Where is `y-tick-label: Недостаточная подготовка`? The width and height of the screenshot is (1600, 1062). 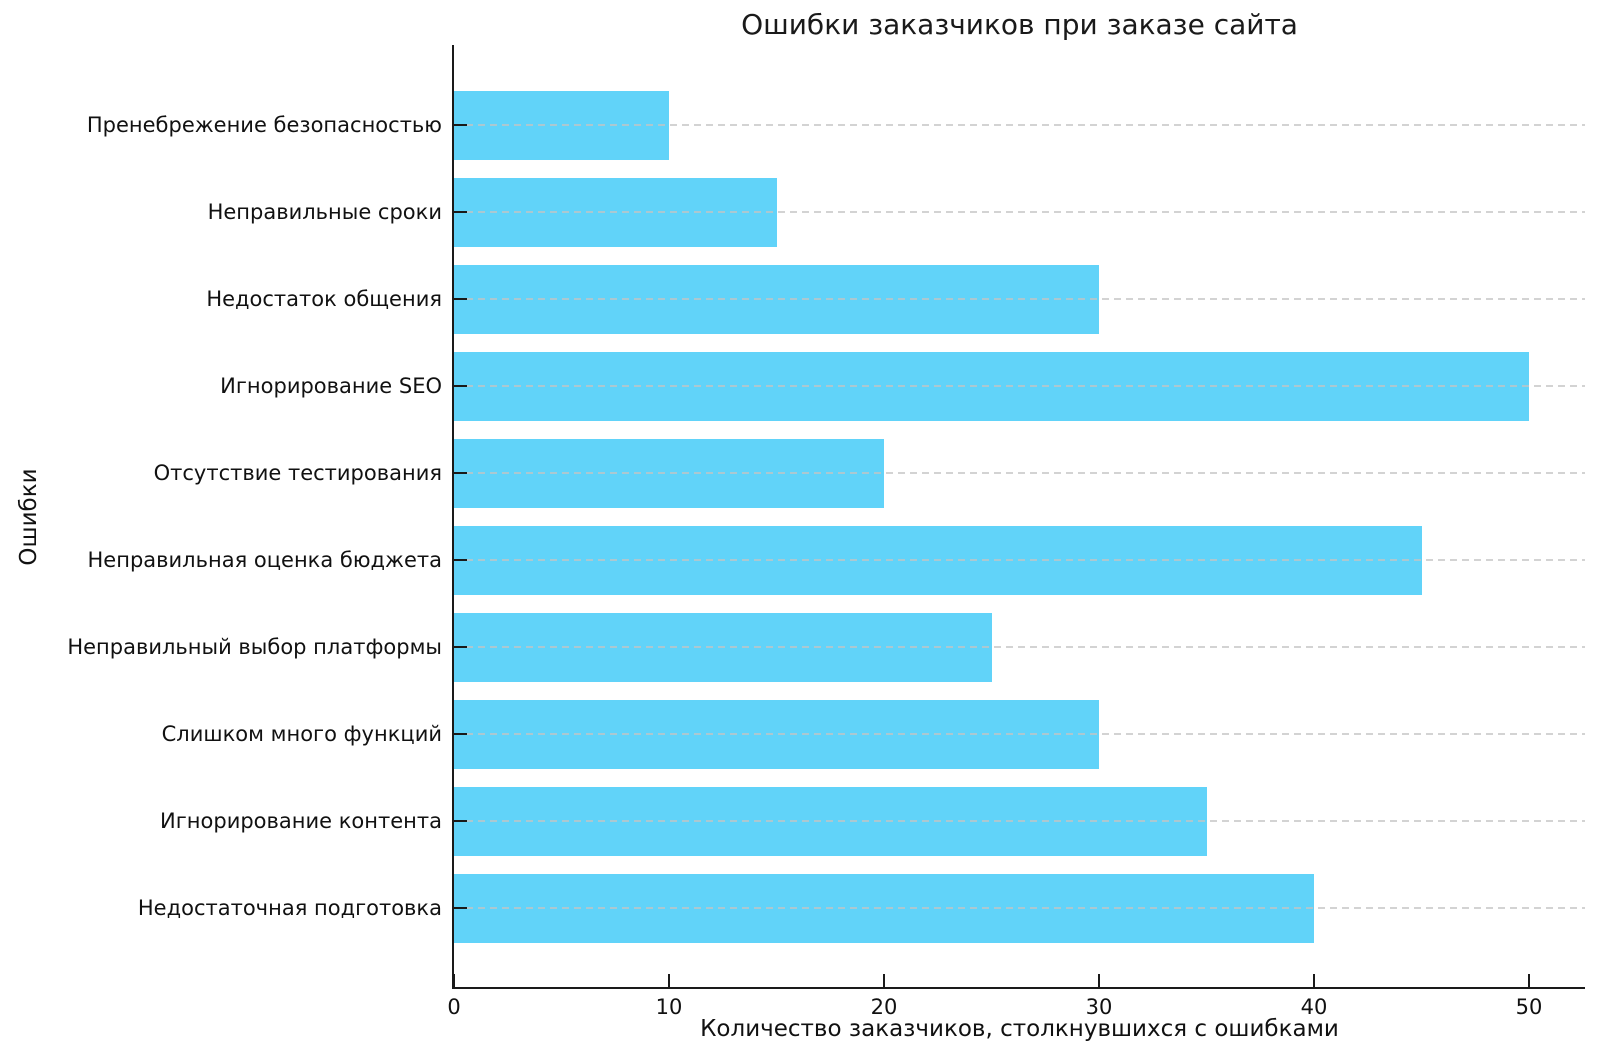
y-tick-label: Недостаточная подготовка is located at coordinates (289, 908).